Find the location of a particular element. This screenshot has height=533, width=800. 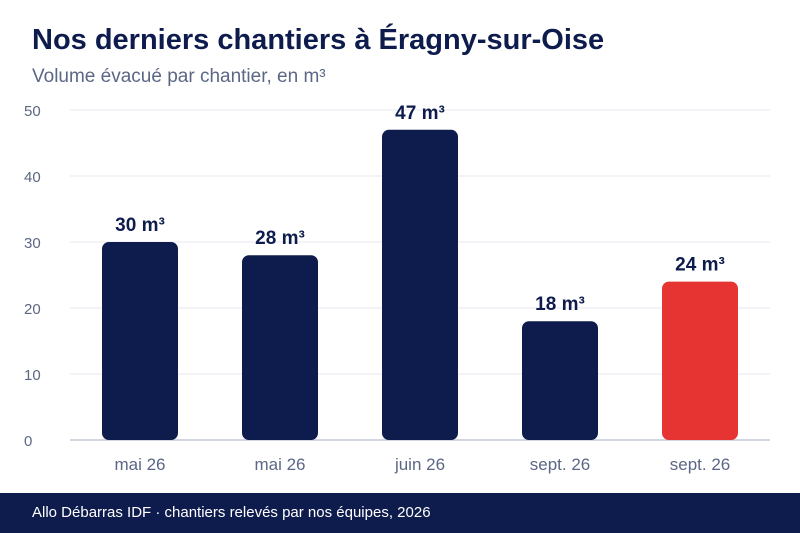

data-label: 24 m³ is located at coordinates (700, 265).